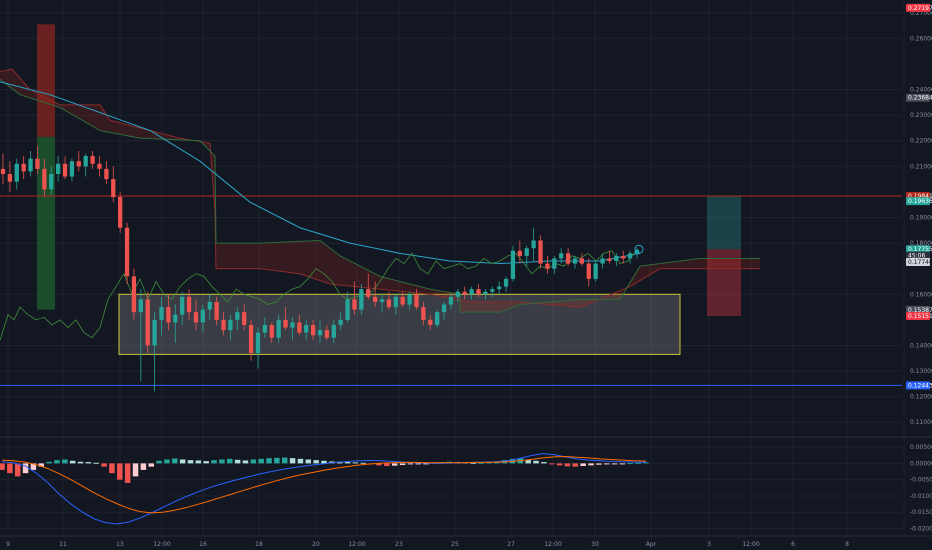  Describe the element at coordinates (639, 249) in the screenshot. I see `current-price-marker` at that location.